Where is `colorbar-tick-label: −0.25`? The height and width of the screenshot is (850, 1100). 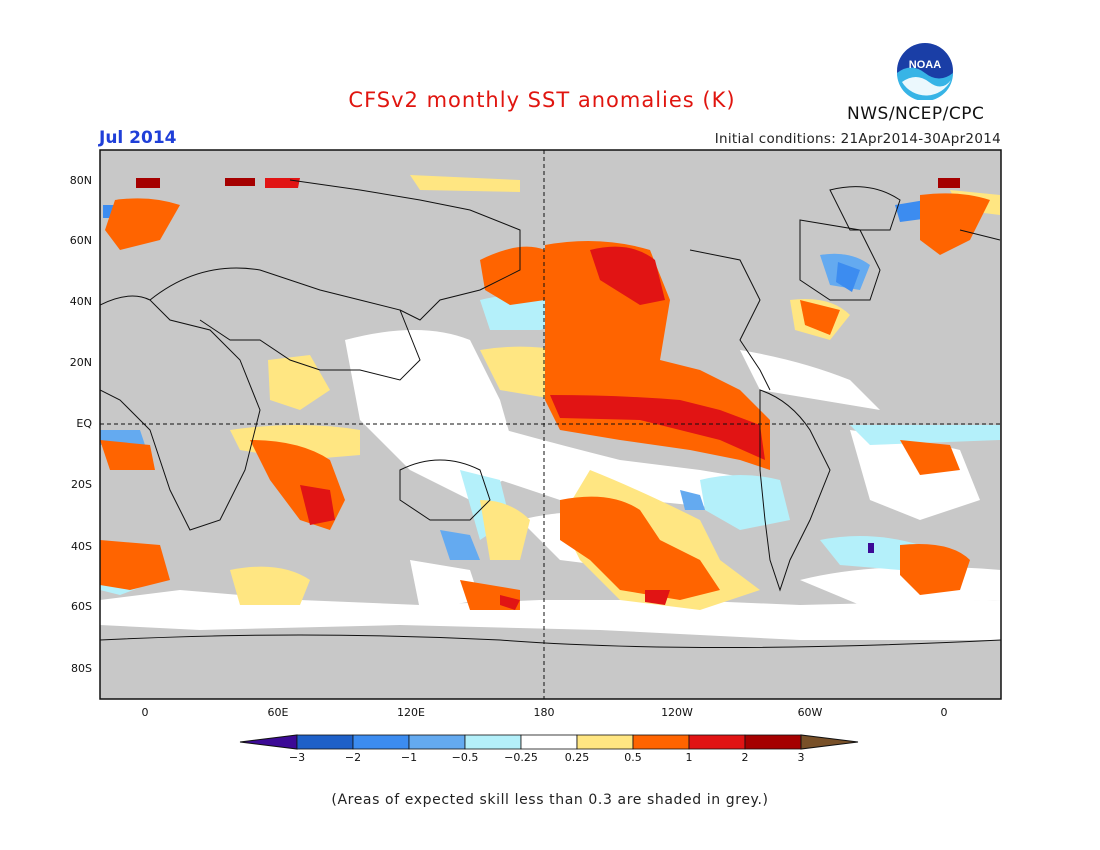 colorbar-tick-label: −0.25 is located at coordinates (521, 757).